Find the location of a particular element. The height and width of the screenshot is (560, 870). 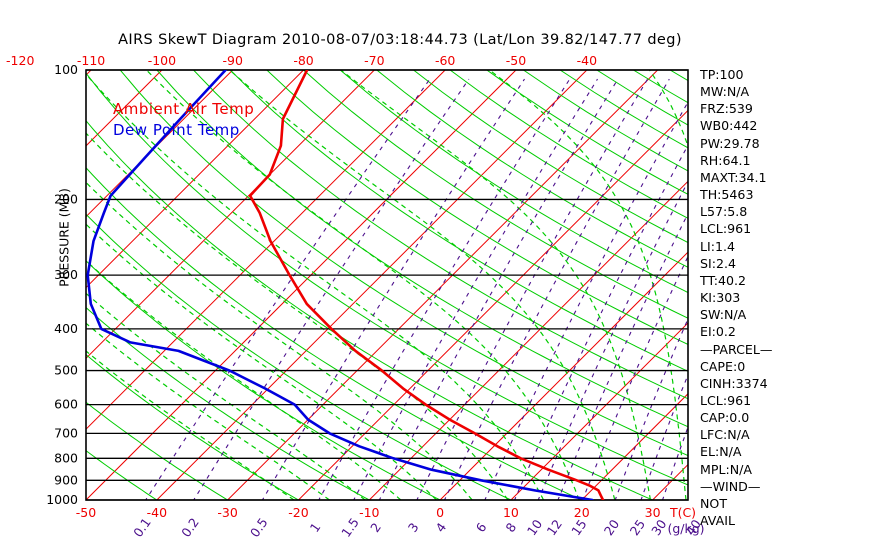

pressure-tick-label: 900 is located at coordinates (66, 479).